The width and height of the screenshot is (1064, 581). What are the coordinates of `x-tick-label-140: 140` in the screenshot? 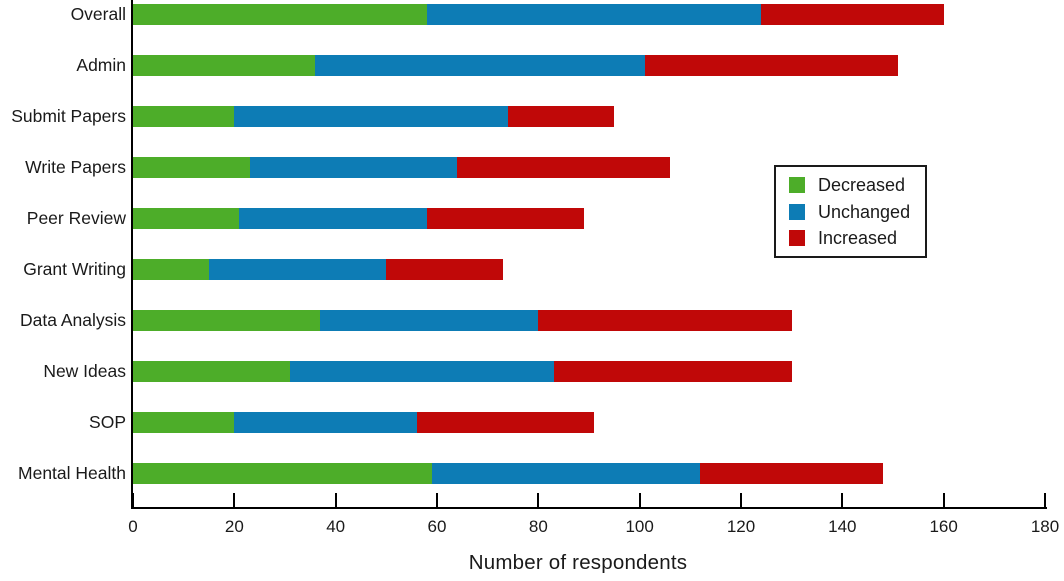 It's located at (842, 526).